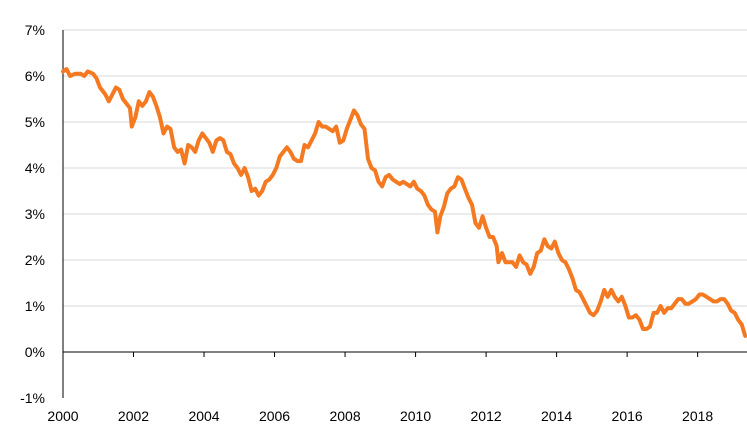 This screenshot has width=747, height=445. Describe the element at coordinates (35, 260) in the screenshot. I see `y-tick-label: 2%` at that location.